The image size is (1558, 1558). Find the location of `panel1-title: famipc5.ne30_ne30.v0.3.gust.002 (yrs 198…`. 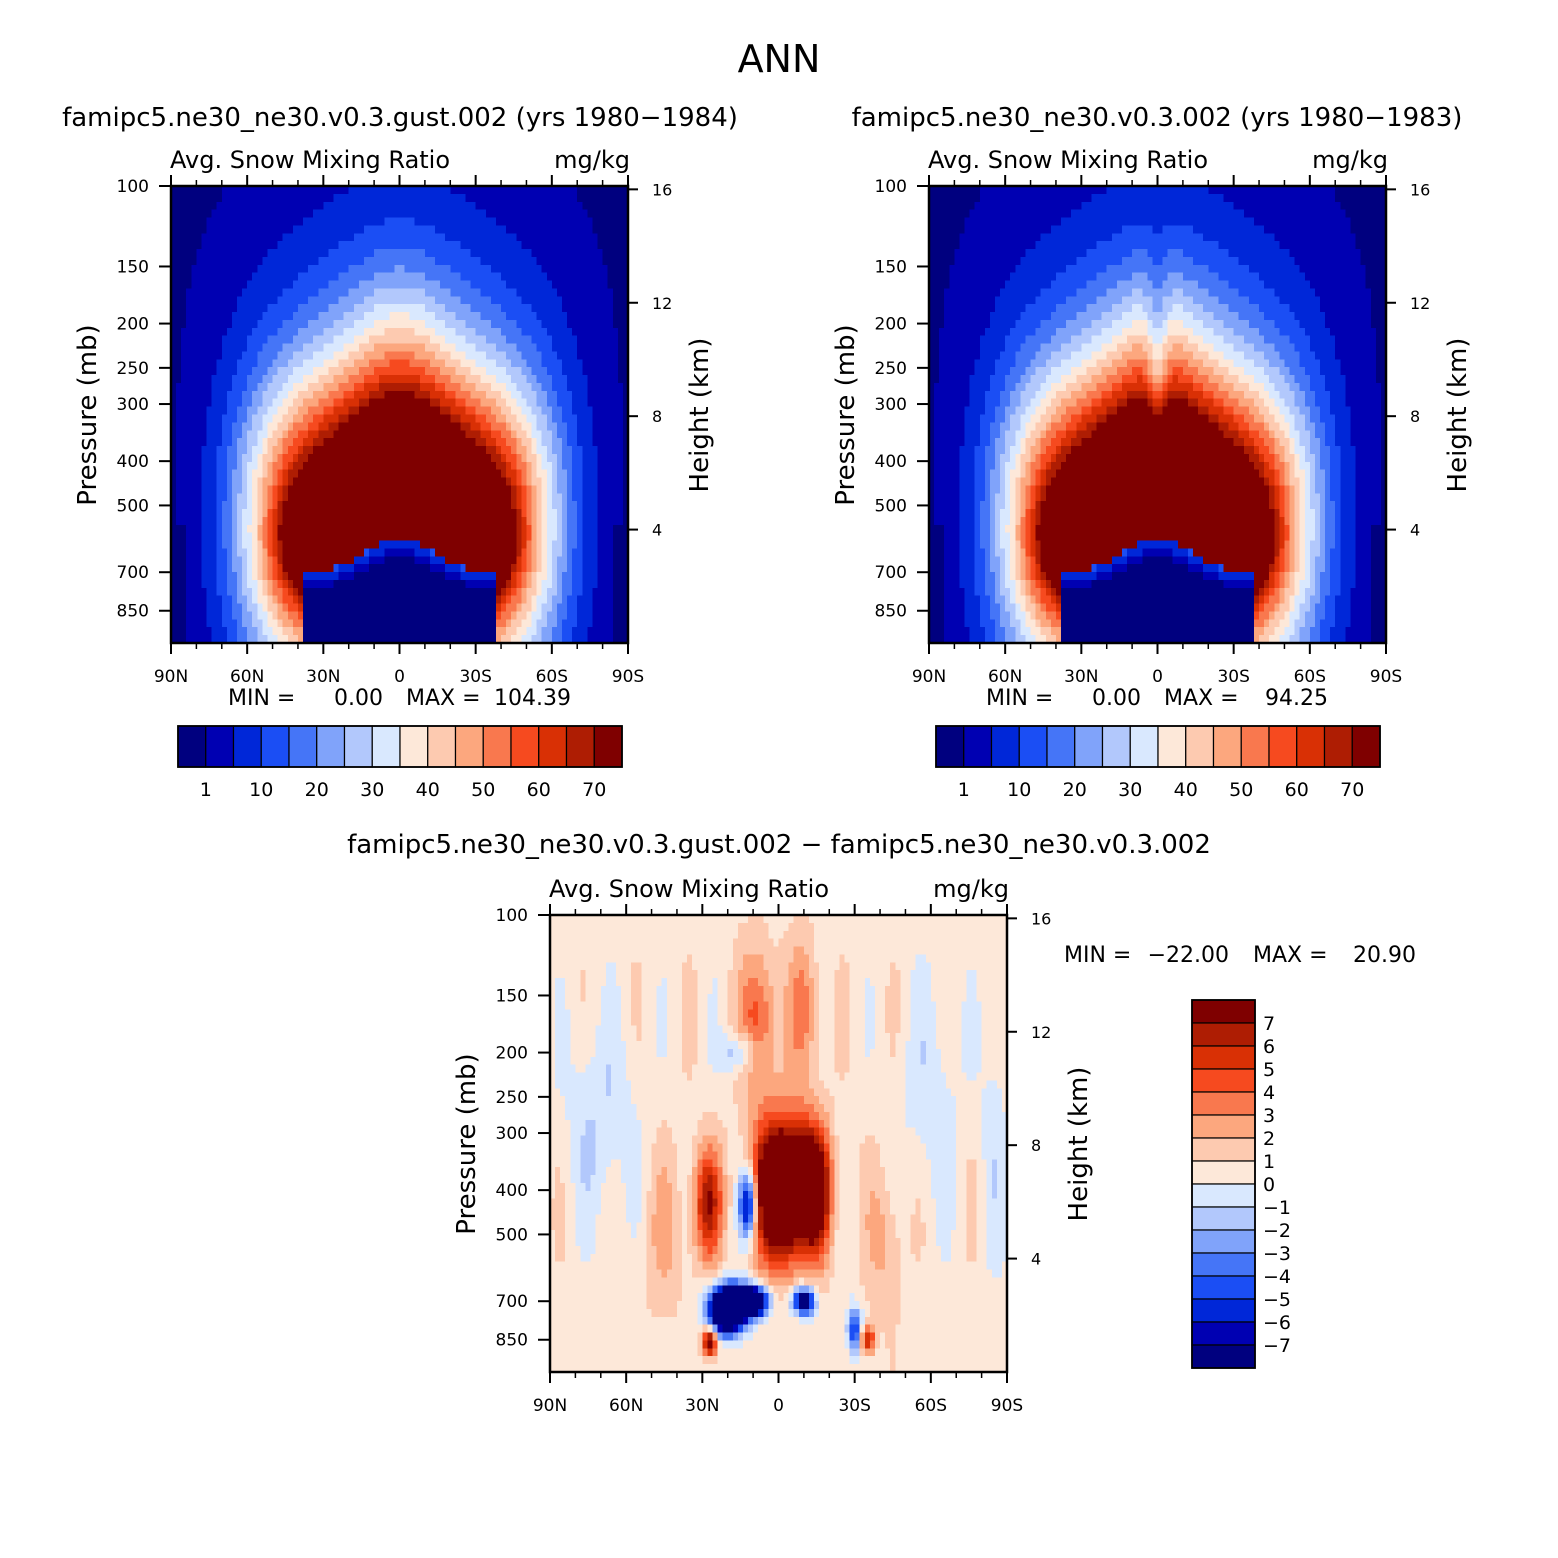

panel1-title: famipc5.ne30_ne30.v0.3.gust.002 (yrs 198… is located at coordinates (400, 118).